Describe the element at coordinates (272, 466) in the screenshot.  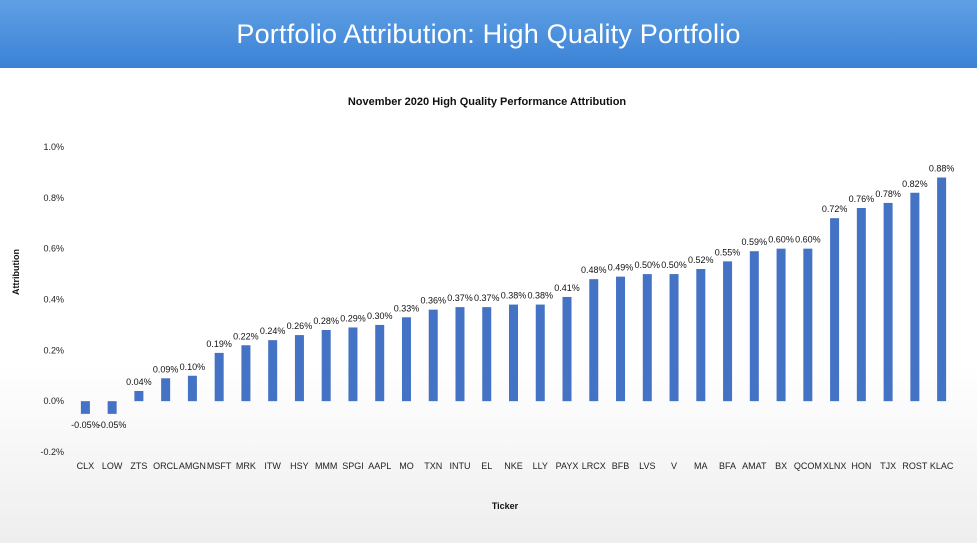
I see `x-tick-label: ITW` at that location.